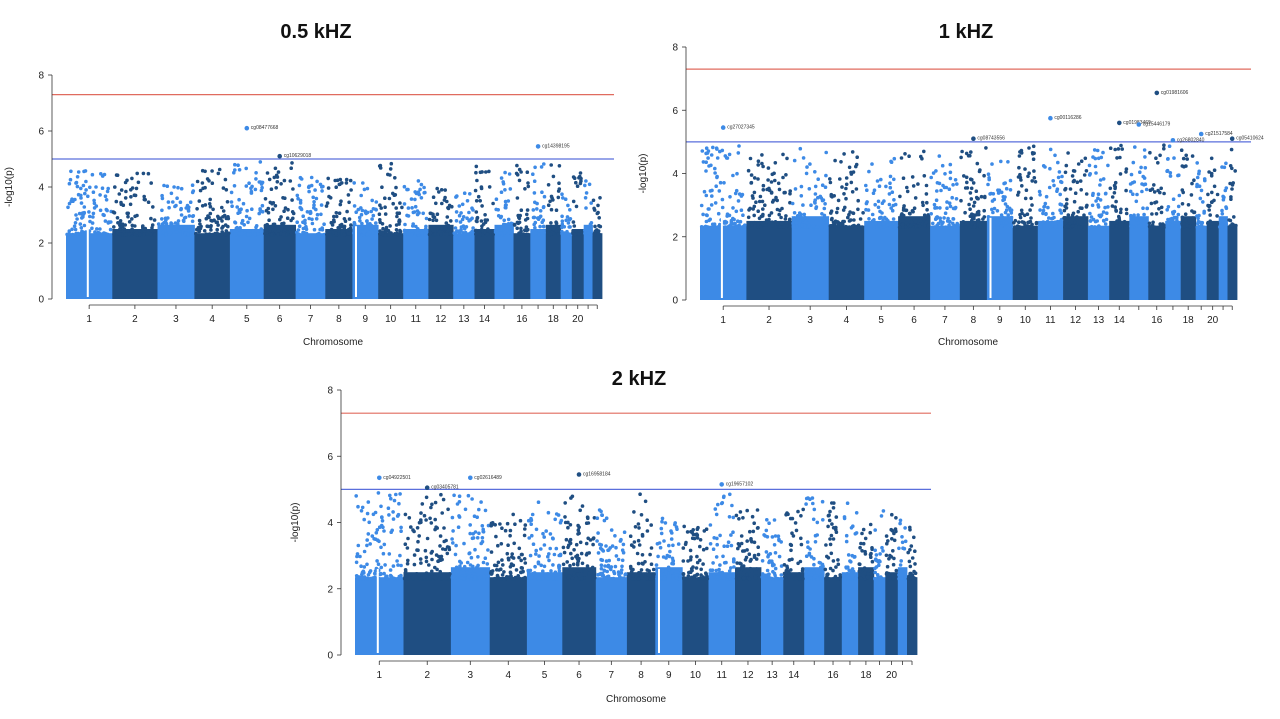  Describe the element at coordinates (391, 319) in the screenshot. I see `x-tick-label: 10` at that location.